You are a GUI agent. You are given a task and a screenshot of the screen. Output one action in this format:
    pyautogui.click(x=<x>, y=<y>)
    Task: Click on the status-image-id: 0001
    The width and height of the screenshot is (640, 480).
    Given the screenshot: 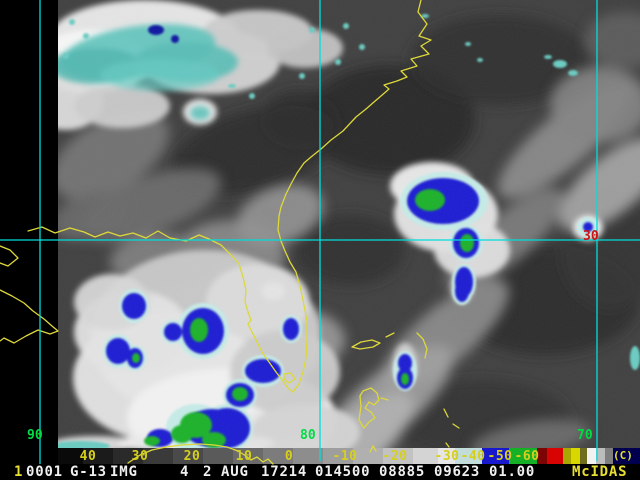 What is the action you would take?
    pyautogui.click(x=44, y=472)
    